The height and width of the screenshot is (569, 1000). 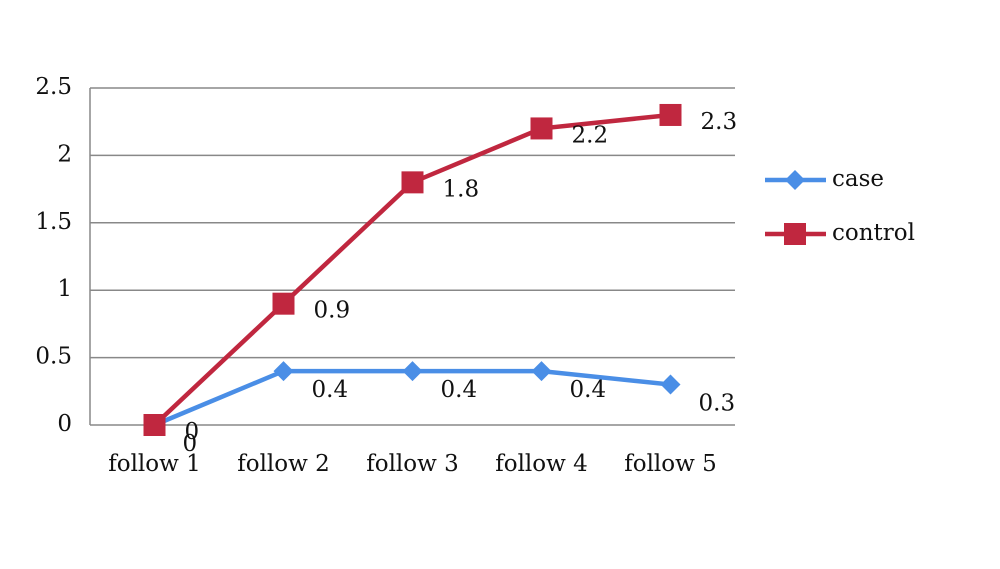 What do you see at coordinates (541, 464) in the screenshot?
I see `x-tick-label: follow 4` at bounding box center [541, 464].